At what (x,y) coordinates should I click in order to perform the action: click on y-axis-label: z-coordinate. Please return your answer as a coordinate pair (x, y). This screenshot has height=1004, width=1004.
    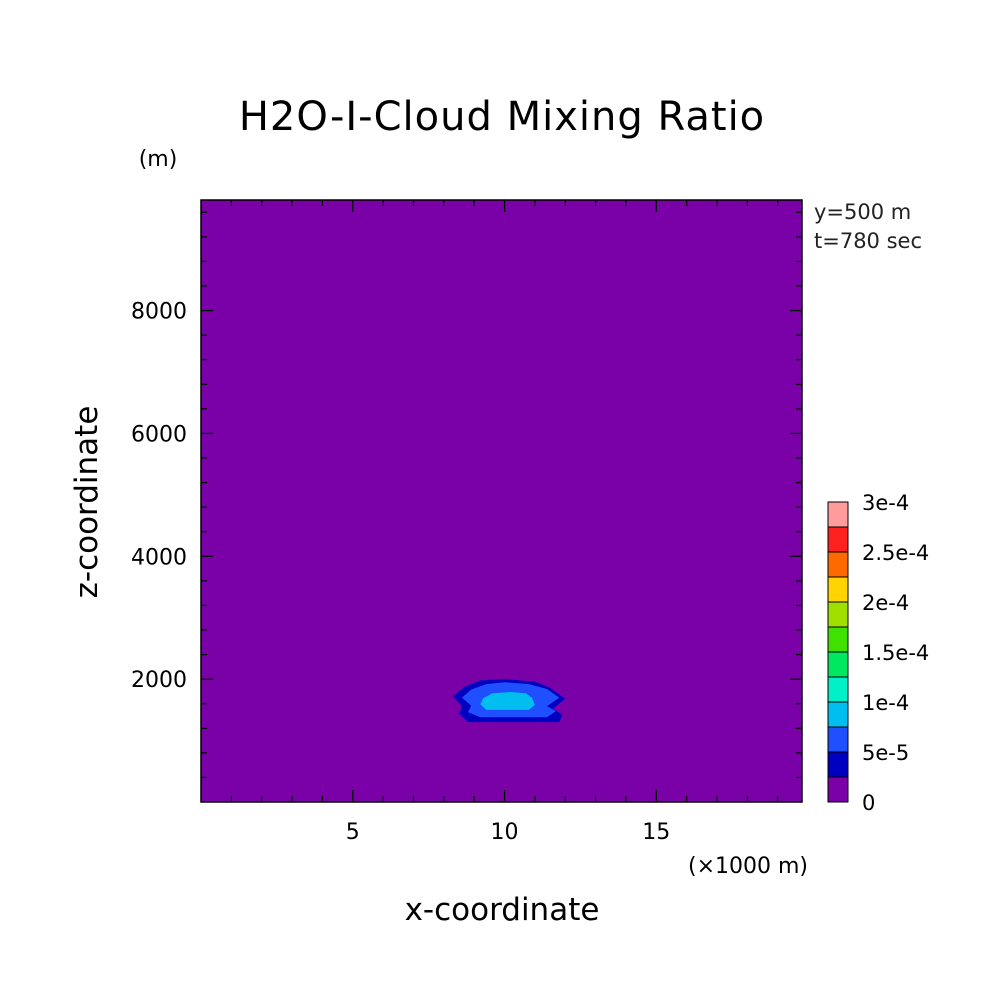
    Looking at the image, I should click on (87, 502).